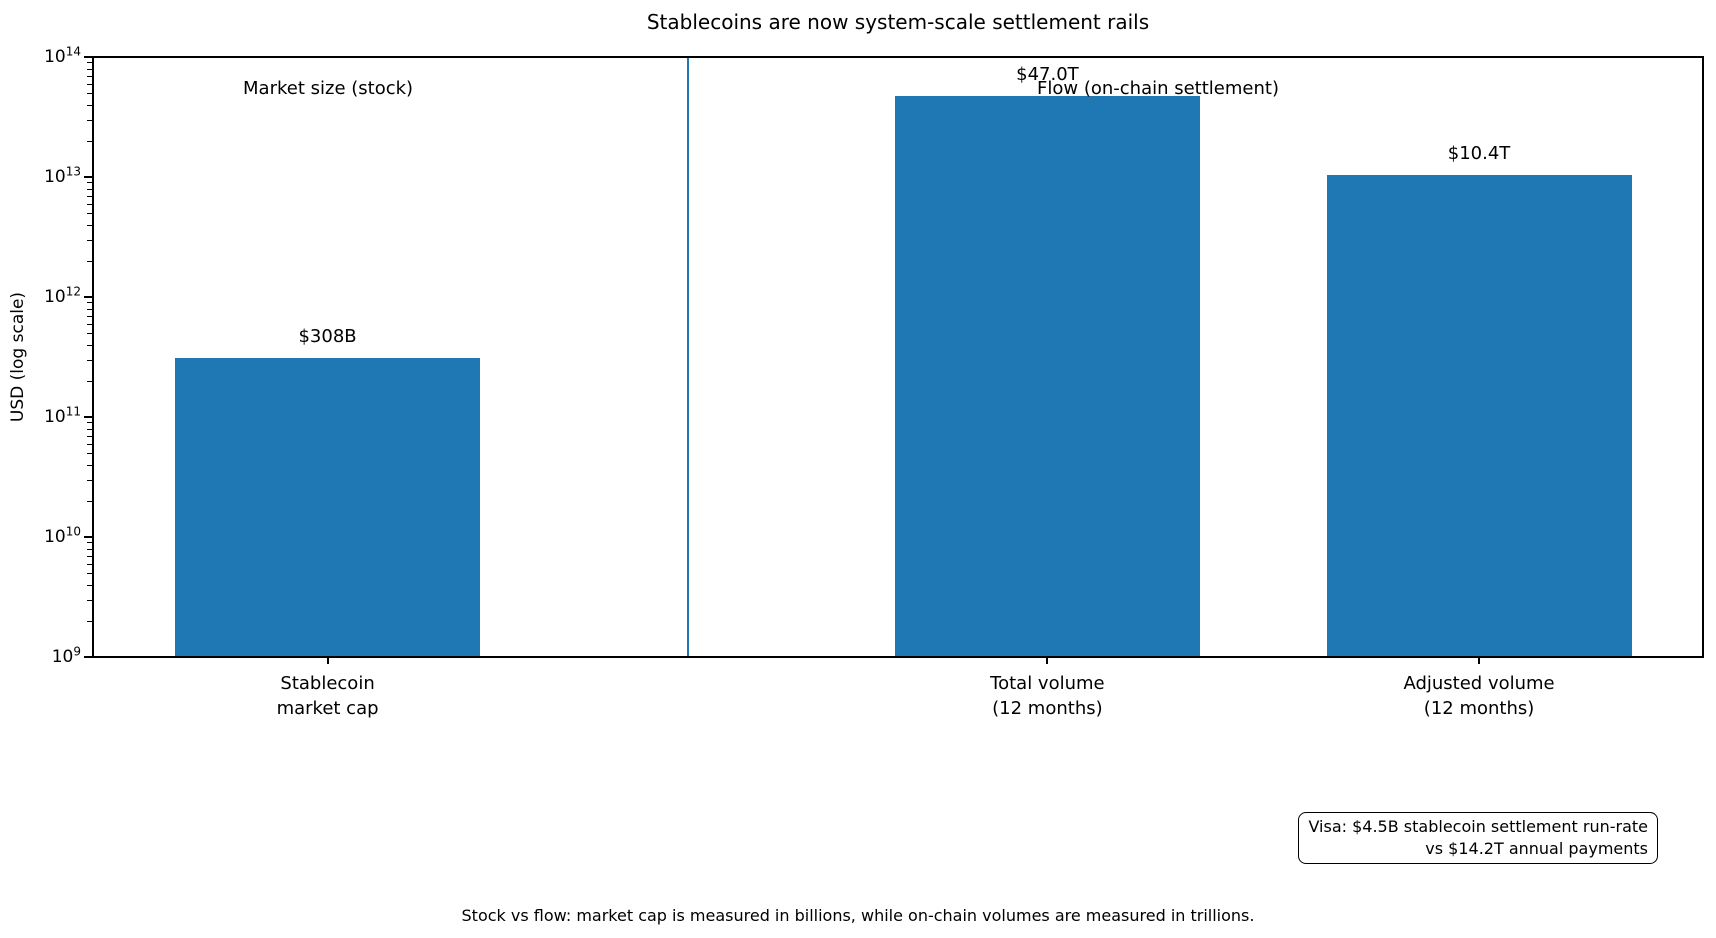 The height and width of the screenshot is (938, 1716). I want to click on bar-value-label: $308B, so click(327, 337).